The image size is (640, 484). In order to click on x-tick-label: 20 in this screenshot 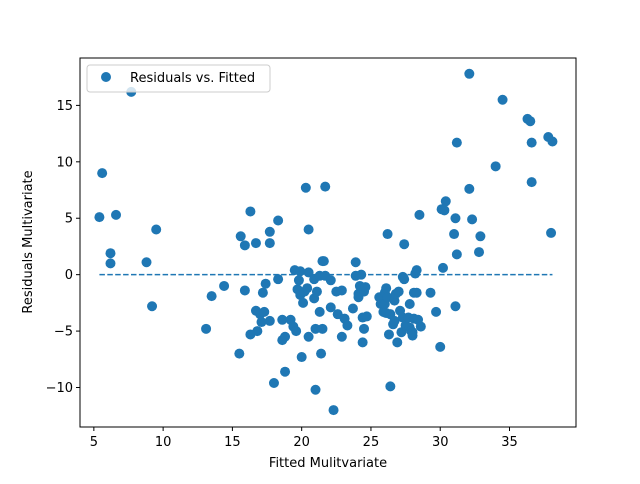, I will do `click(301, 442)`.